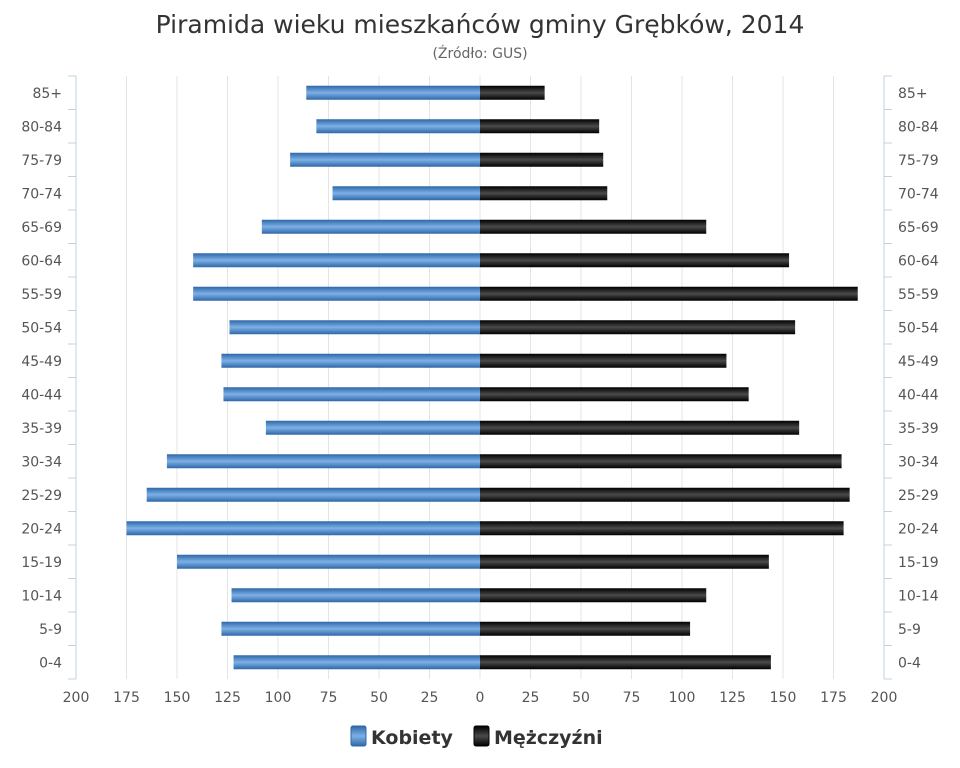  Describe the element at coordinates (918, 328) in the screenshot. I see `right-category-label: 50-54` at that location.